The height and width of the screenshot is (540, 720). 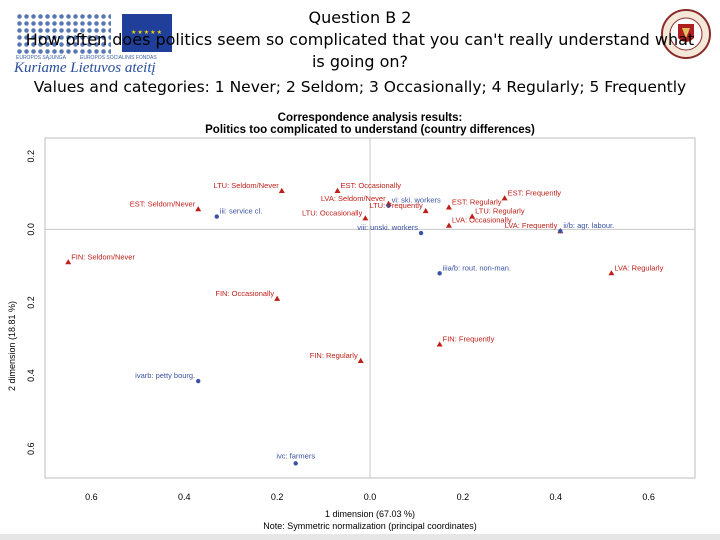 What do you see at coordinates (103, 256) in the screenshot?
I see `point-label: FIN: Seldom/Never` at bounding box center [103, 256].